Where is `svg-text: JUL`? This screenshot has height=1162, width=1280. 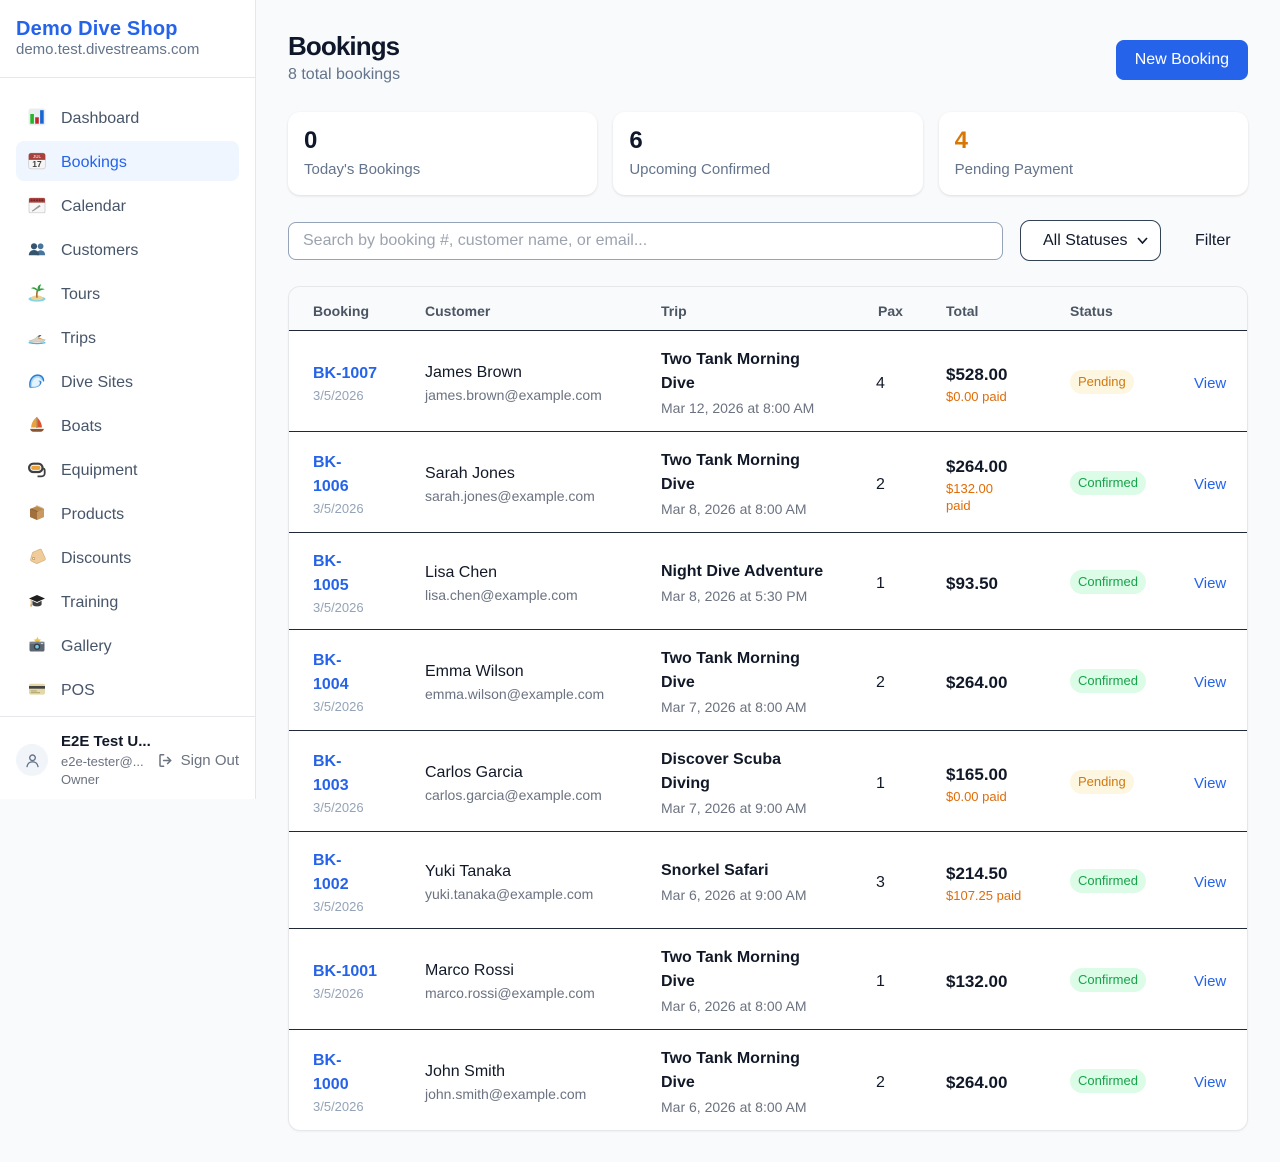
svg-text: JUL is located at coordinates (37, 156).